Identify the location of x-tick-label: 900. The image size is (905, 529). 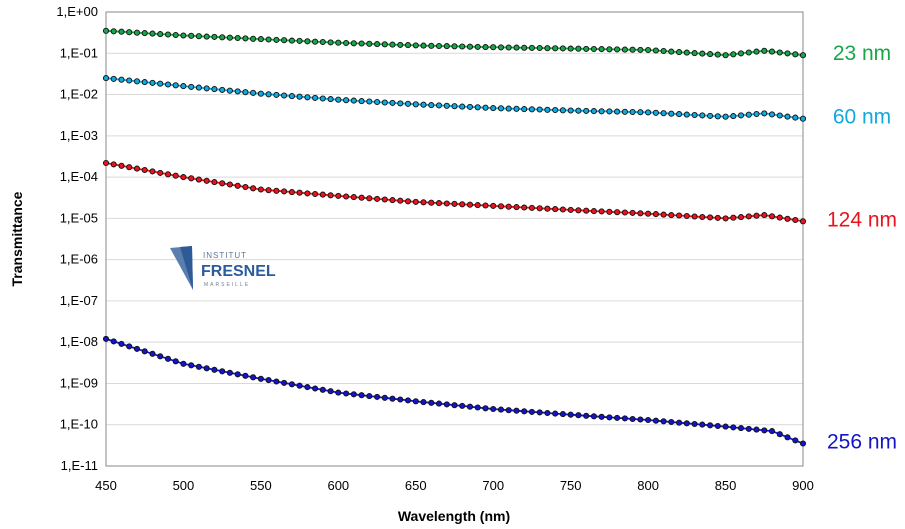
(803, 485).